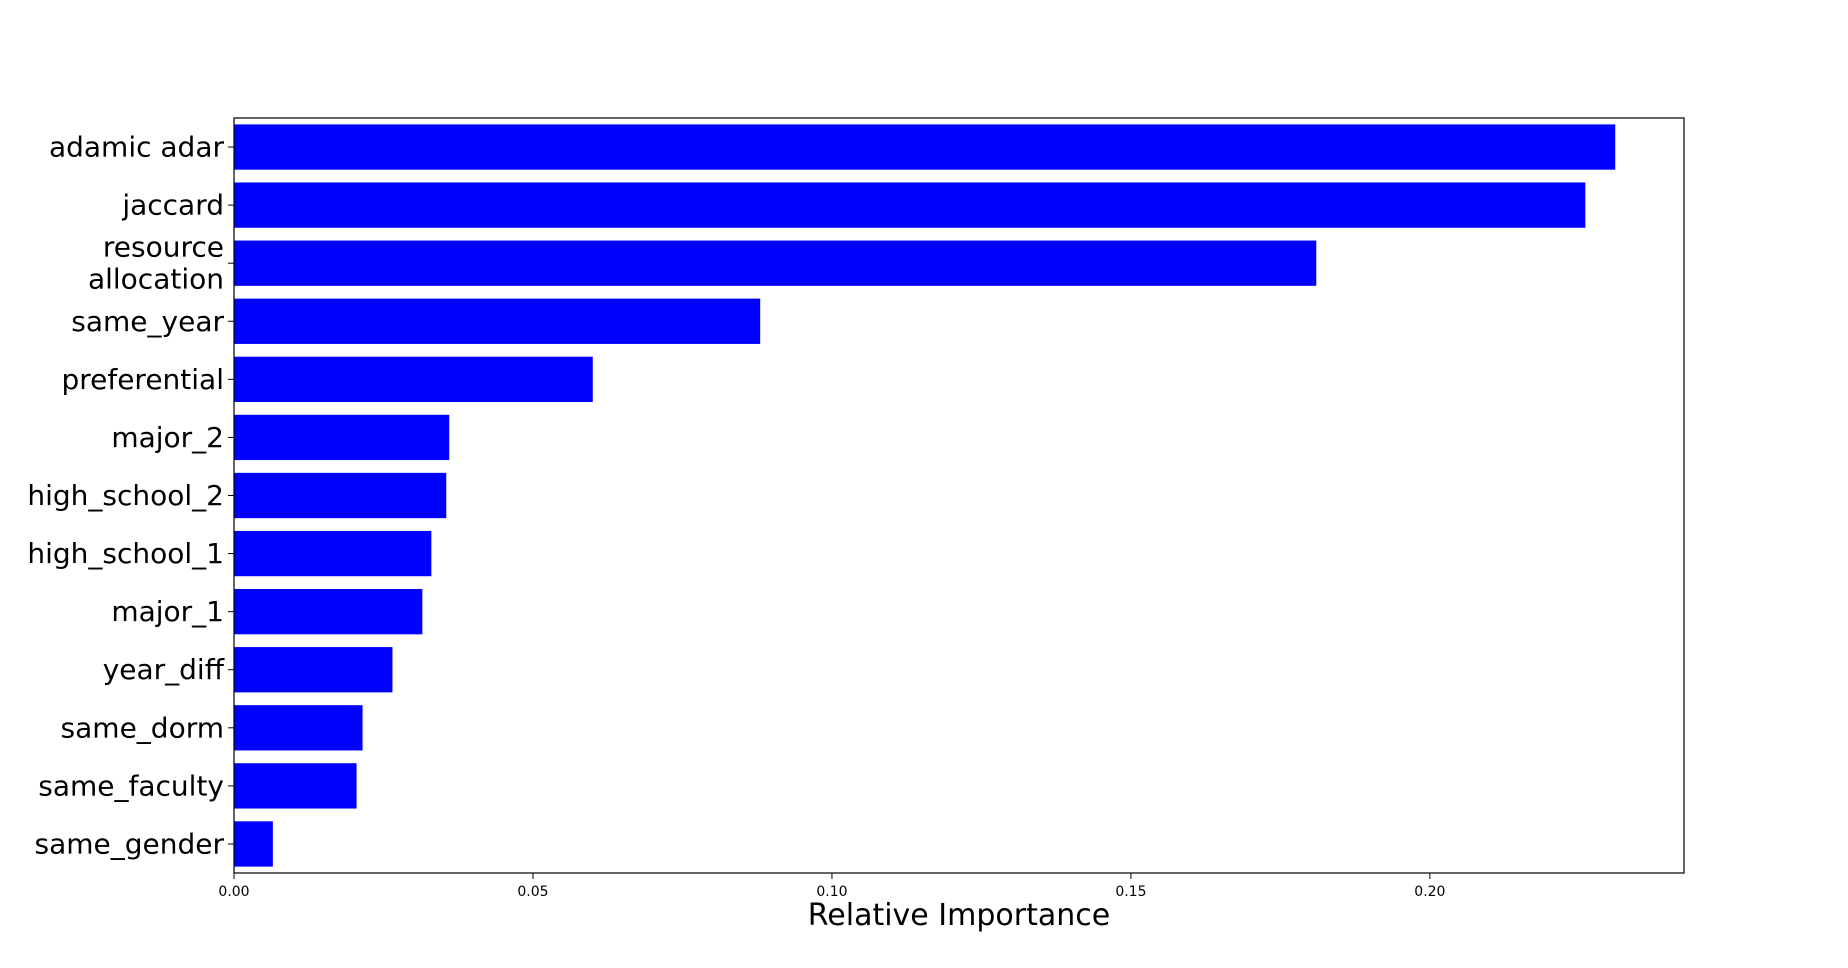 The image size is (1848, 968). I want to click on y-tick-label: major_1, so click(167, 611).